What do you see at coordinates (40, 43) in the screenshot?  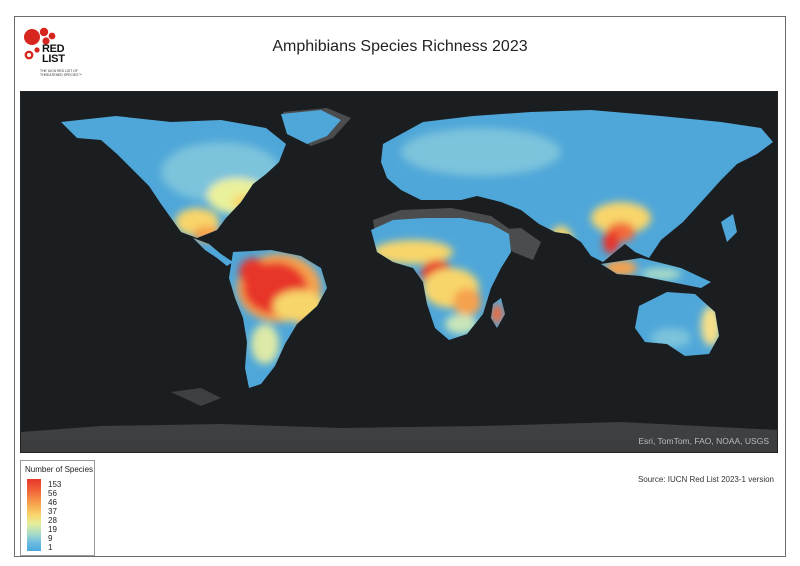 I see `red-list-emblem-icon` at bounding box center [40, 43].